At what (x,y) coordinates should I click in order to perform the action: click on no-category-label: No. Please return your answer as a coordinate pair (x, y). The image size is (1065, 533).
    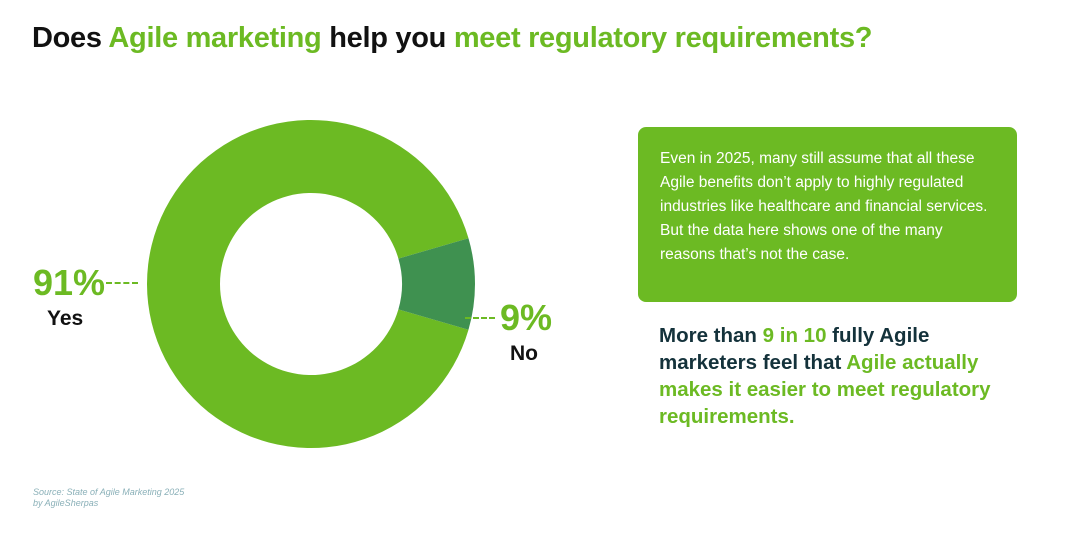
    Looking at the image, I should click on (524, 353).